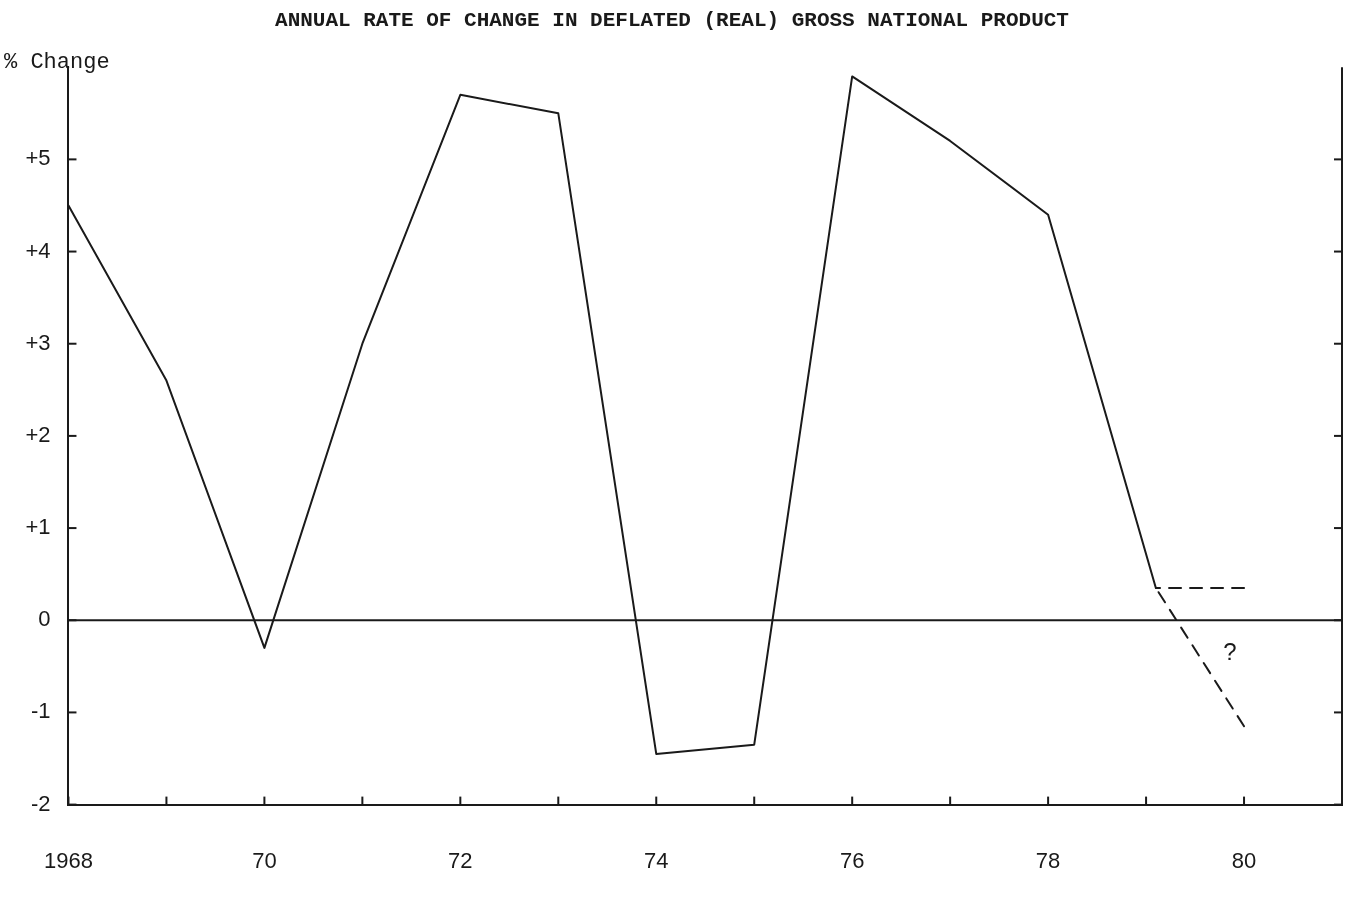 The image size is (1348, 923). What do you see at coordinates (38, 527) in the screenshot?
I see `y-tick-label: +1` at bounding box center [38, 527].